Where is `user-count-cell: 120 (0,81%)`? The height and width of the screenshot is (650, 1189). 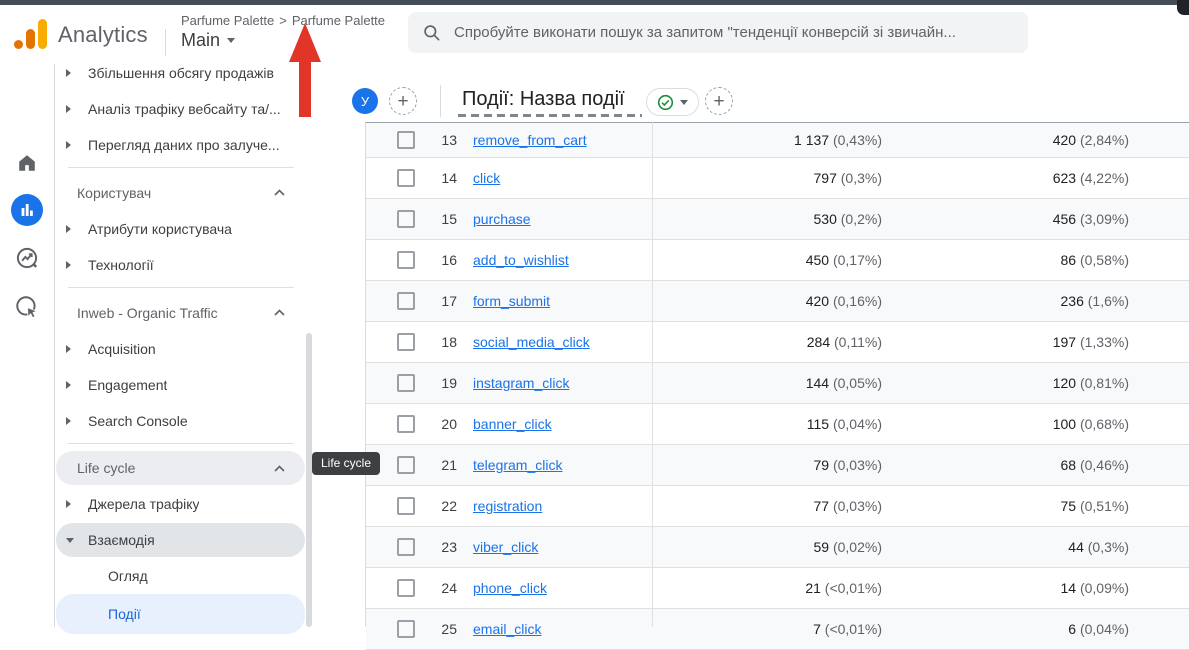 user-count-cell: 120 (0,81%) is located at coordinates (1090, 383).